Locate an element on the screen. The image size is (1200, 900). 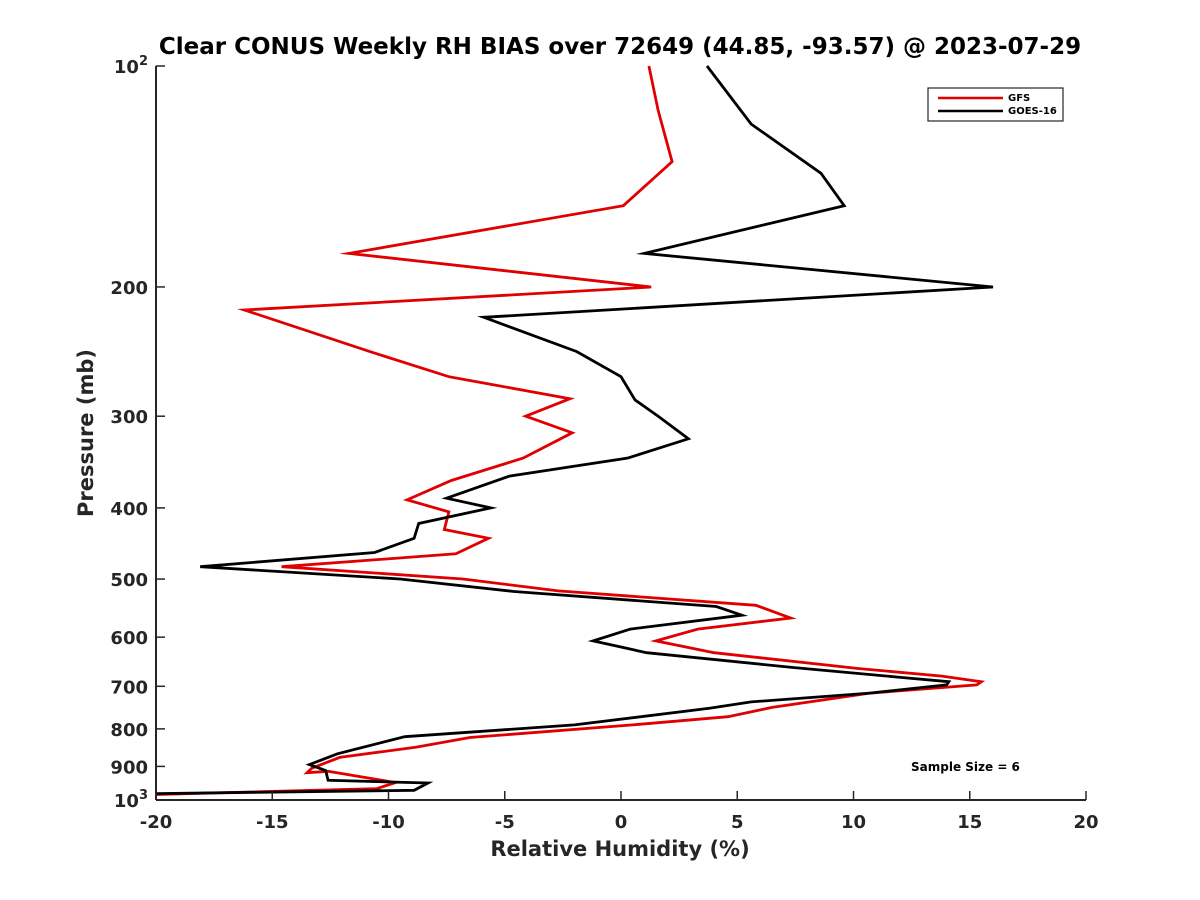
y-tick-label: 10² is located at coordinates (131, 66).